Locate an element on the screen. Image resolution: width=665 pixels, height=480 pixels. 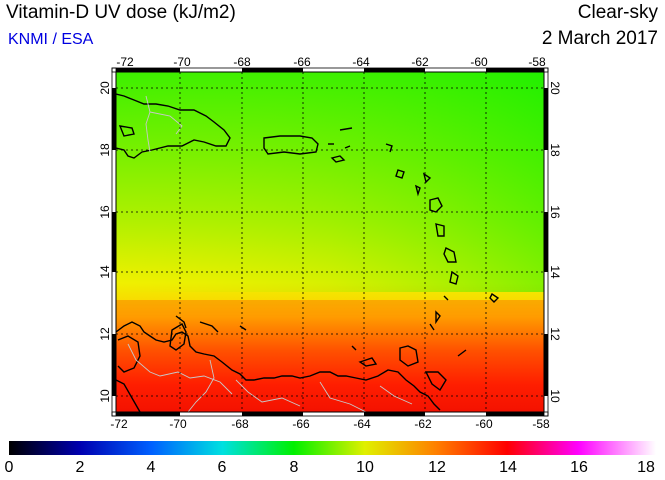
right-lat-tick: 14 is located at coordinates (555, 272).